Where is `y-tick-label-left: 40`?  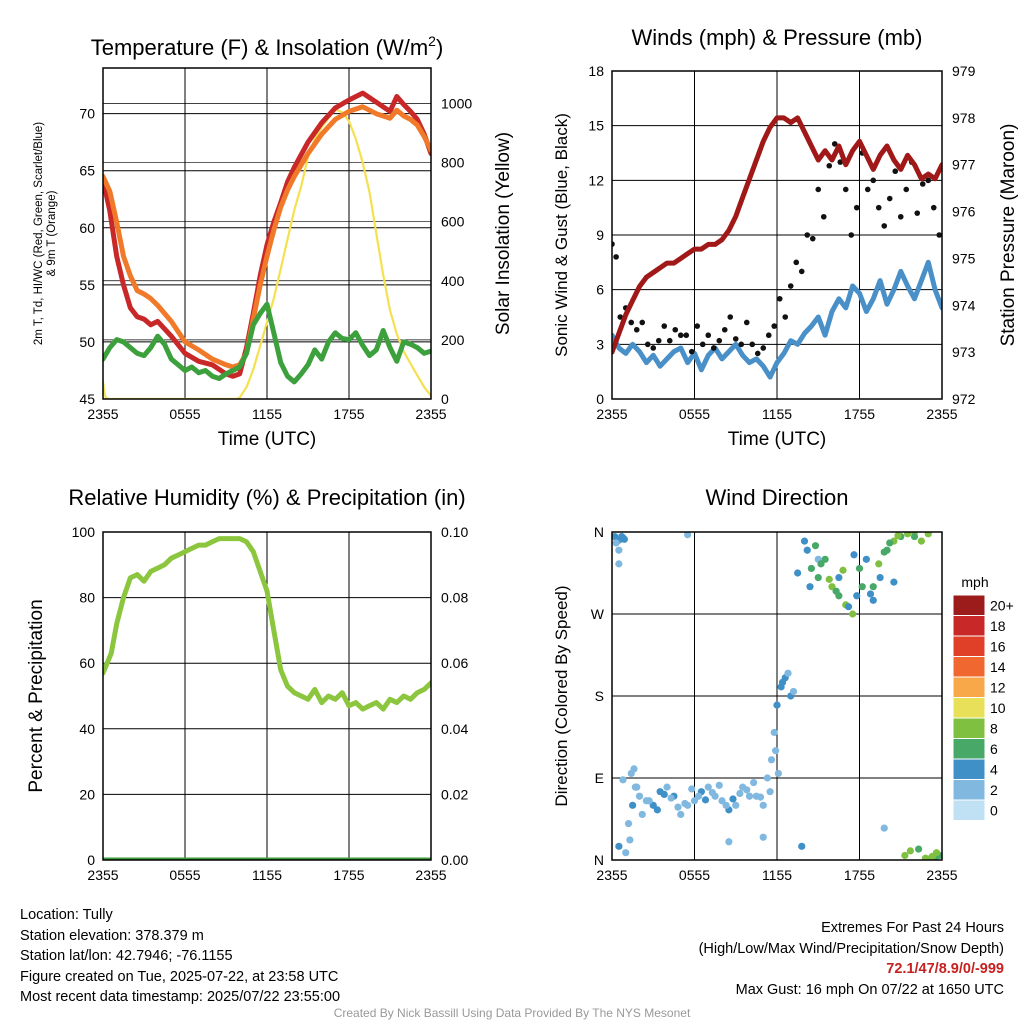
y-tick-label-left: 40 is located at coordinates (87, 729).